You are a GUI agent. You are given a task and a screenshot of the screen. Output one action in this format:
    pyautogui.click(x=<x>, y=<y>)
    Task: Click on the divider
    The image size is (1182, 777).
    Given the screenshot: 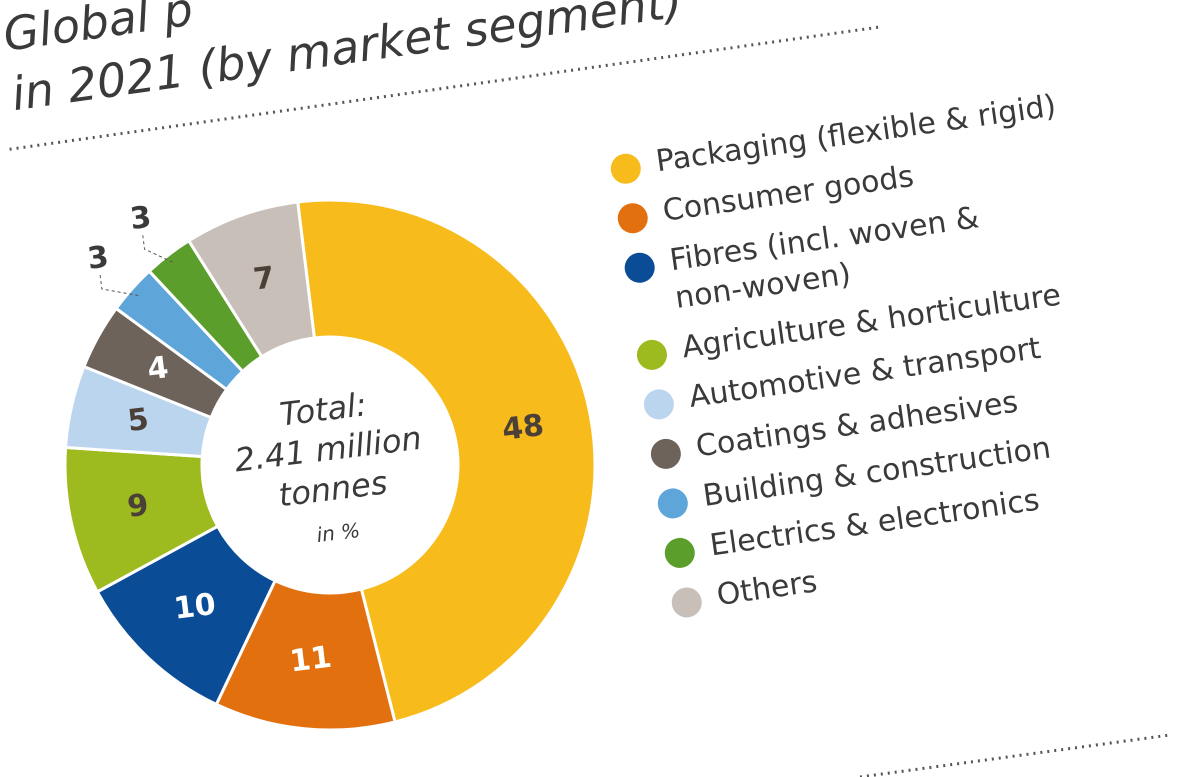 What is the action you would take?
    pyautogui.click(x=1015, y=755)
    